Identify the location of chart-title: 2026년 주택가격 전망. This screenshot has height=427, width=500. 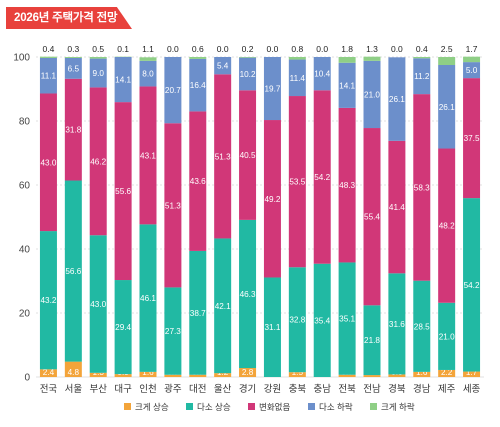
(69, 18).